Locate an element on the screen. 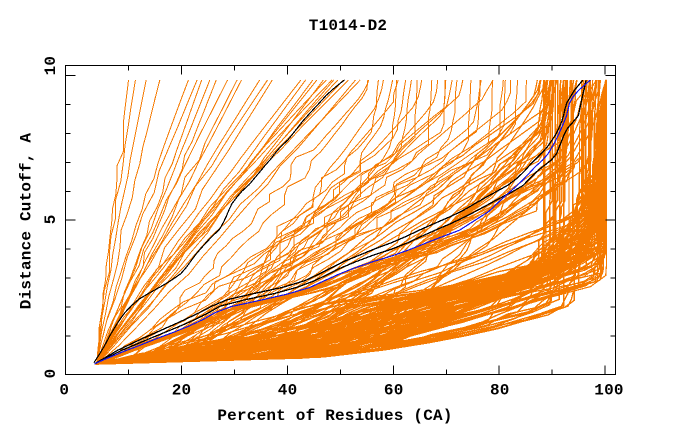 The height and width of the screenshot is (440, 680). svg-text: Percent of Residues (CA) is located at coordinates (334, 416).